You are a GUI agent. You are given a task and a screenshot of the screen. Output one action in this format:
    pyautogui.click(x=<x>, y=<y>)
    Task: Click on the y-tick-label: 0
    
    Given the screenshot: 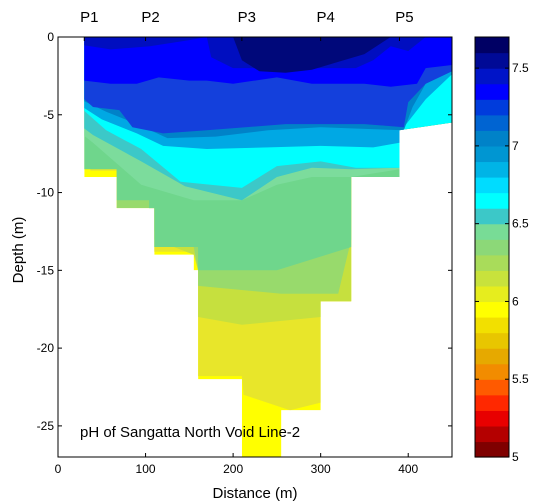 What is the action you would take?
    pyautogui.click(x=50, y=37)
    